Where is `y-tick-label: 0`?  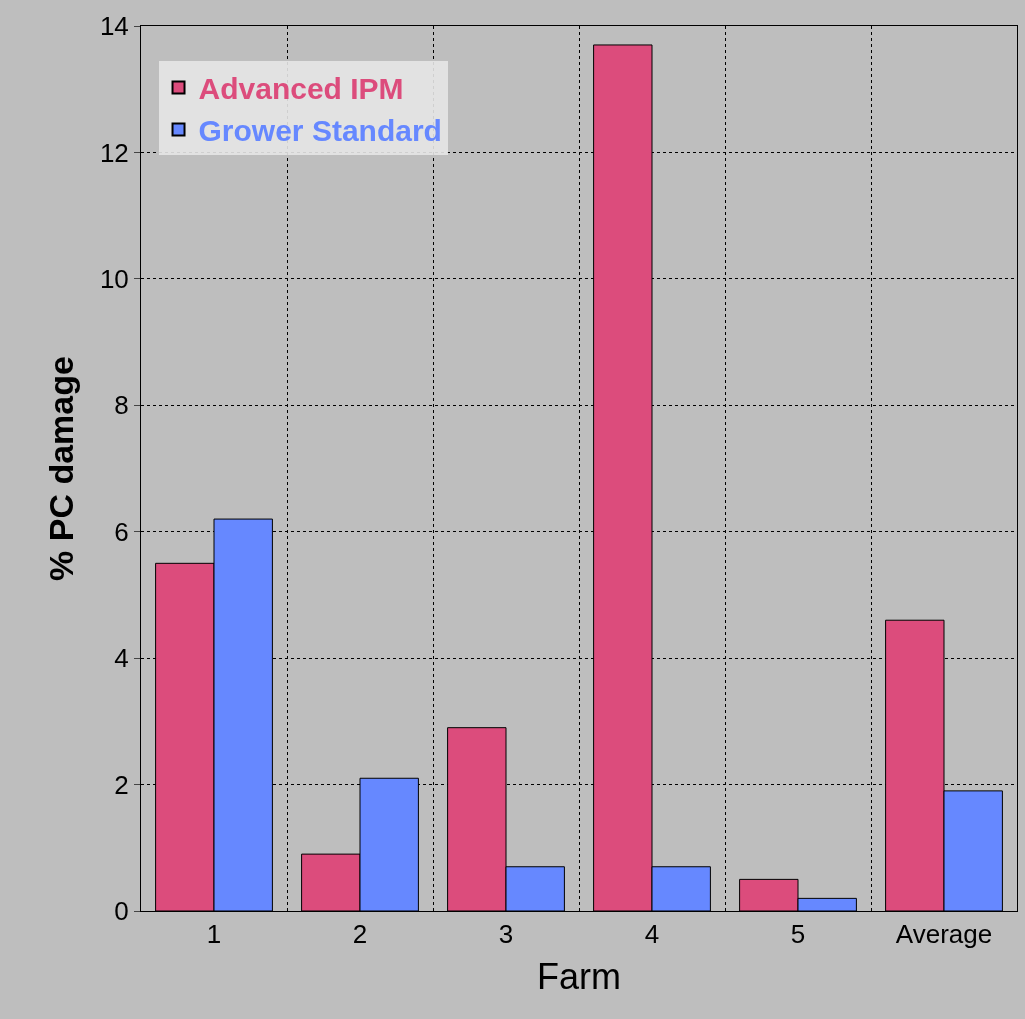 y-tick-label: 0 is located at coordinates (121, 911).